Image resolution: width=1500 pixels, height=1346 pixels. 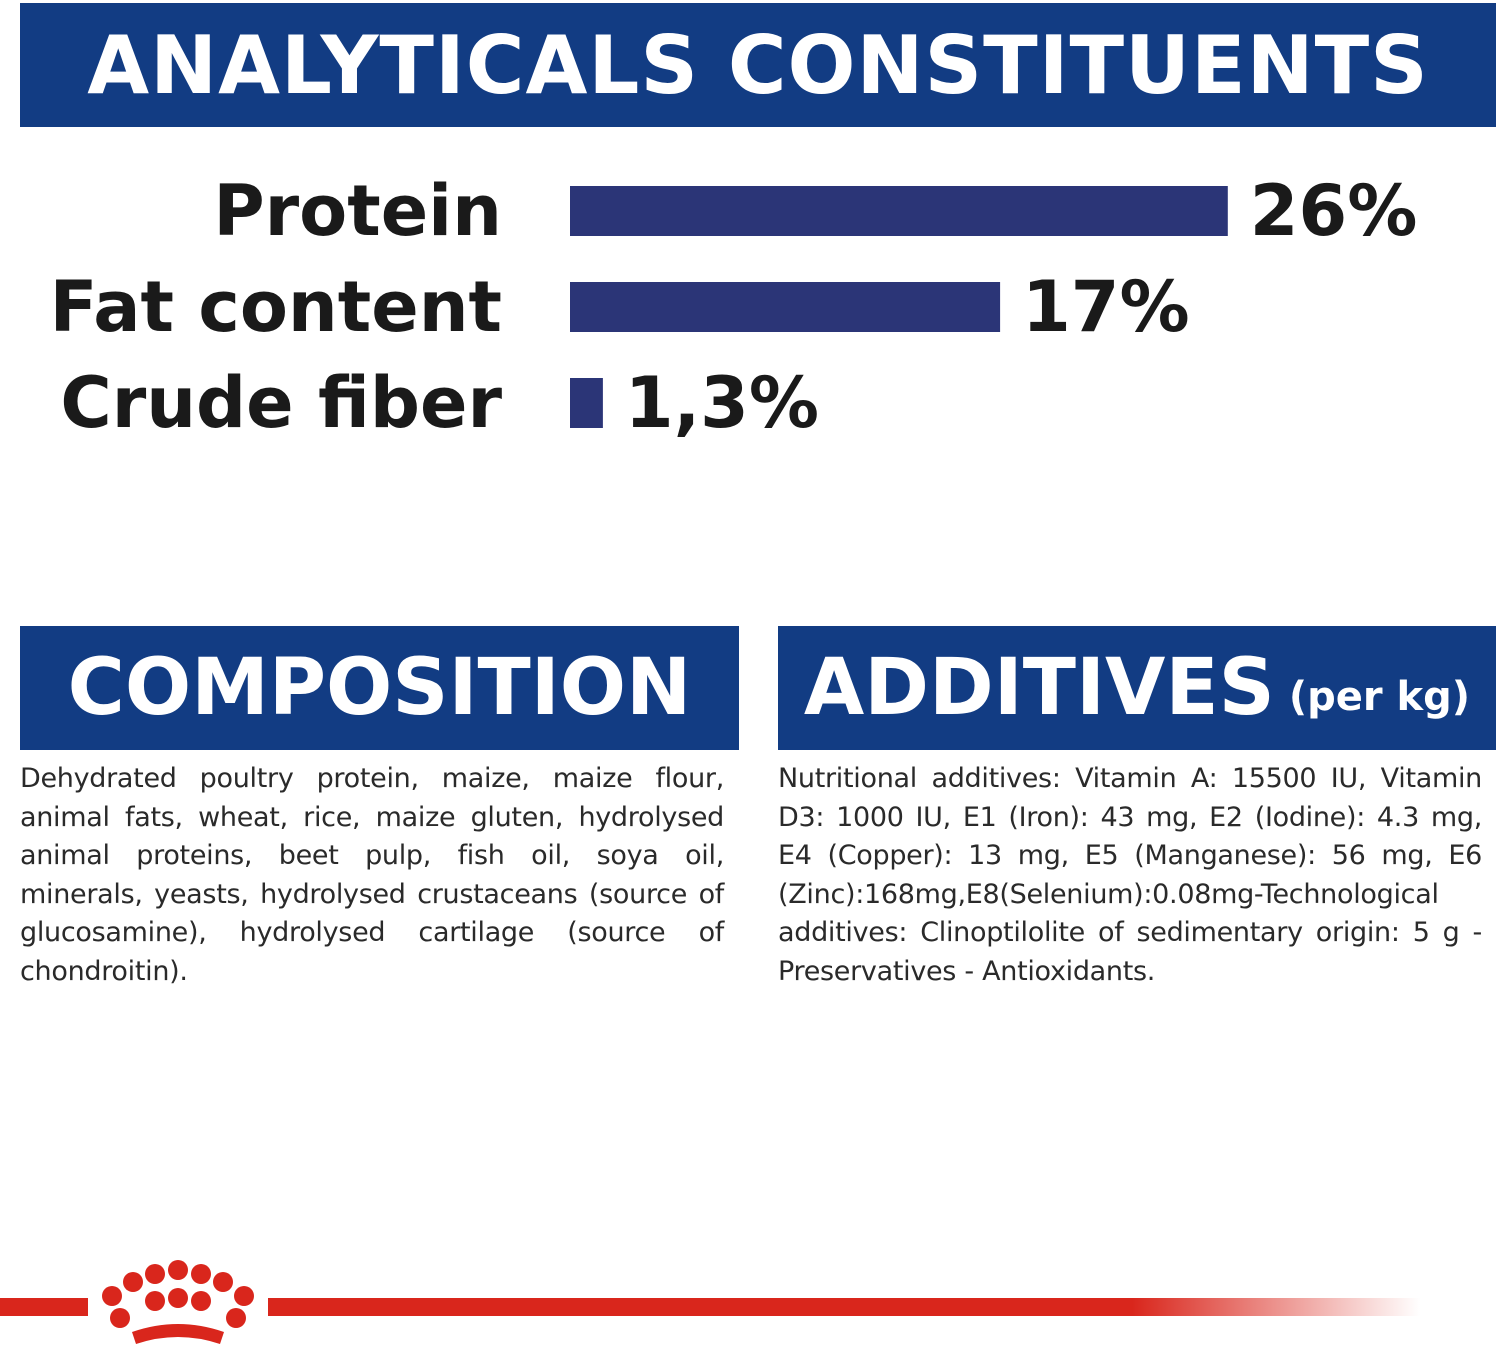 What do you see at coordinates (281, 403) in the screenshot?
I see `category-label: Crude fiber` at bounding box center [281, 403].